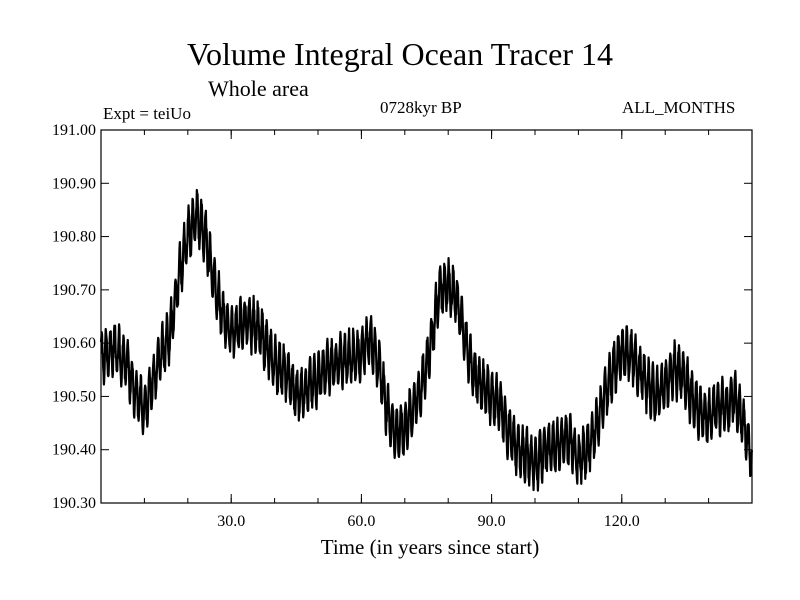  Describe the element at coordinates (74, 290) in the screenshot. I see `y-tick-label: 190.70` at that location.